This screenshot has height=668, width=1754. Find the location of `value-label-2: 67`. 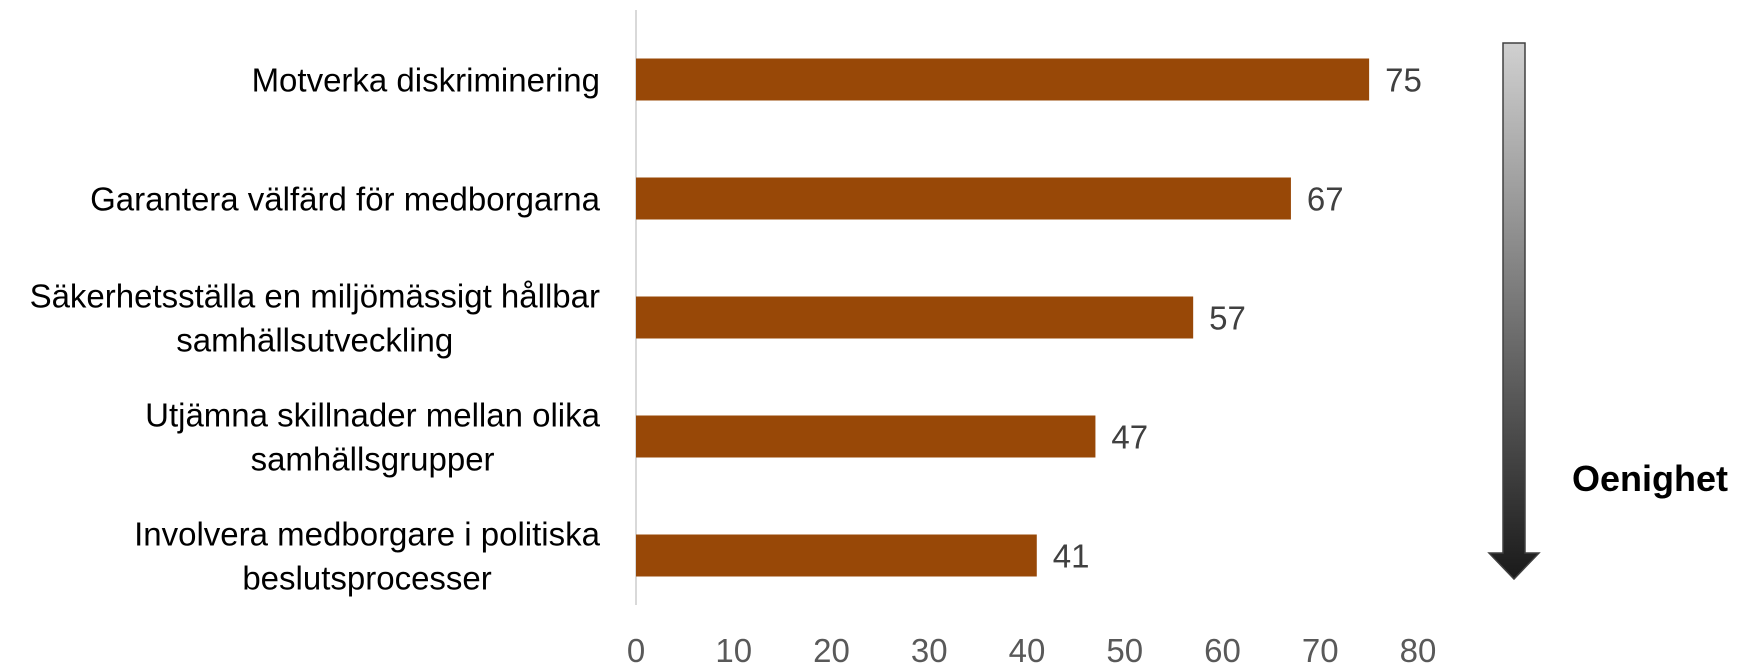

value-label-2: 67 is located at coordinates (1325, 199).